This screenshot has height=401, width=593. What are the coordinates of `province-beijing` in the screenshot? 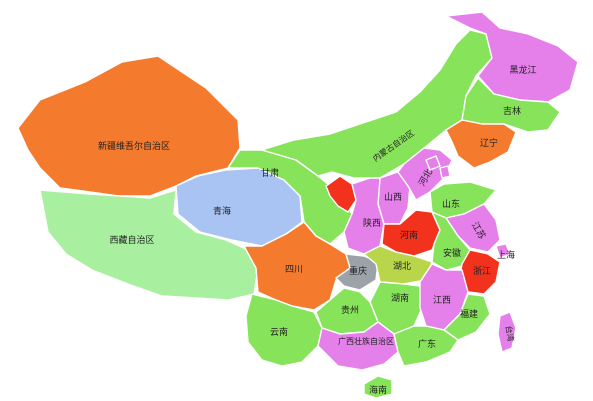 It's located at (433, 163).